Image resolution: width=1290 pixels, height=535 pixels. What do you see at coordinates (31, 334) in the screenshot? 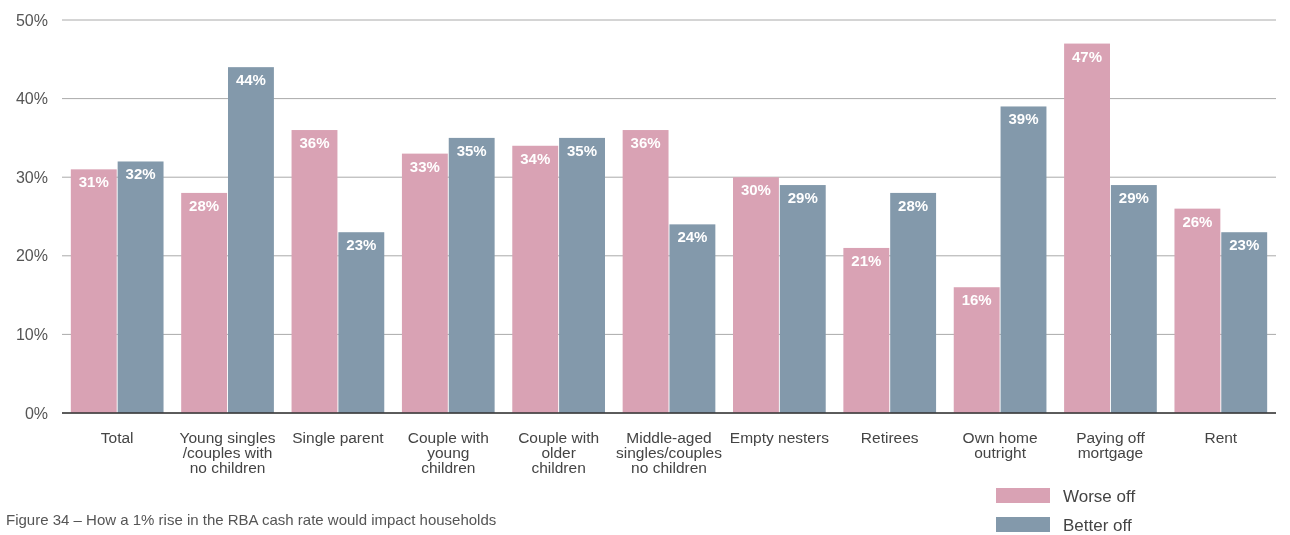
I see `y-tick-label: 10%` at bounding box center [31, 334].